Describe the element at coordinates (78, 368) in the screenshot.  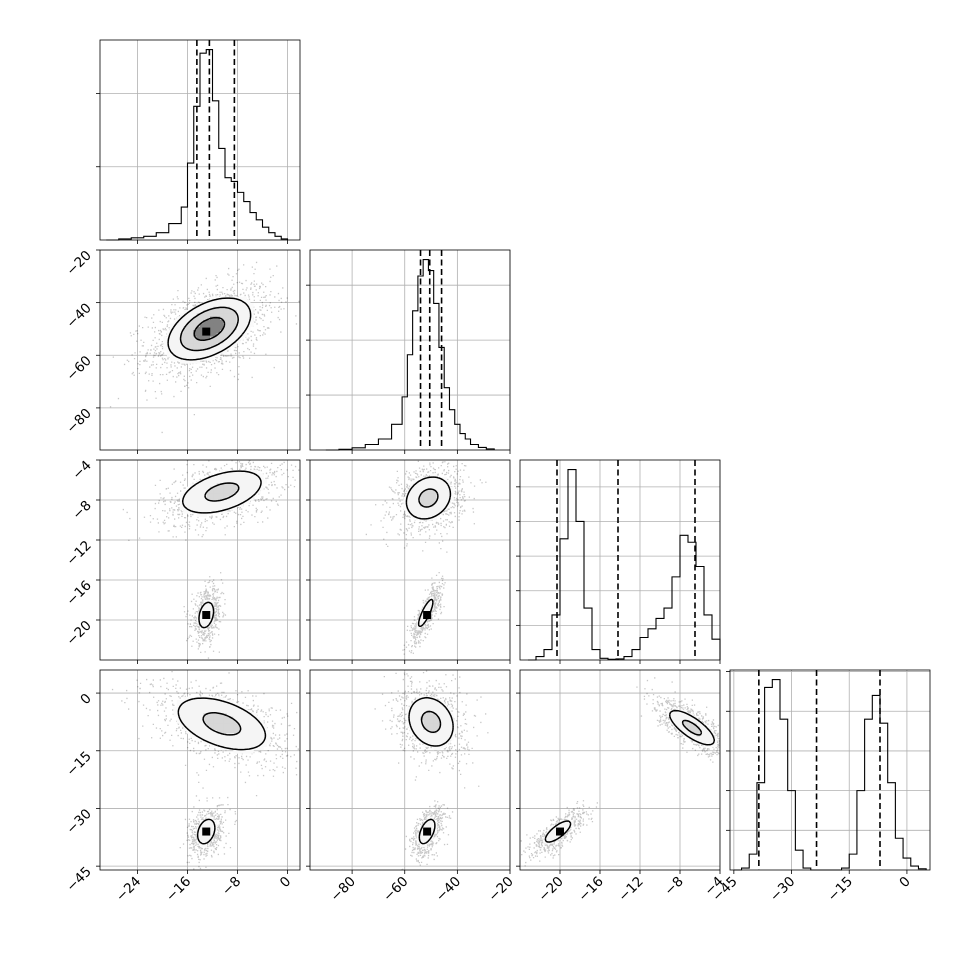
I see `y-tick-label: −60` at that location.